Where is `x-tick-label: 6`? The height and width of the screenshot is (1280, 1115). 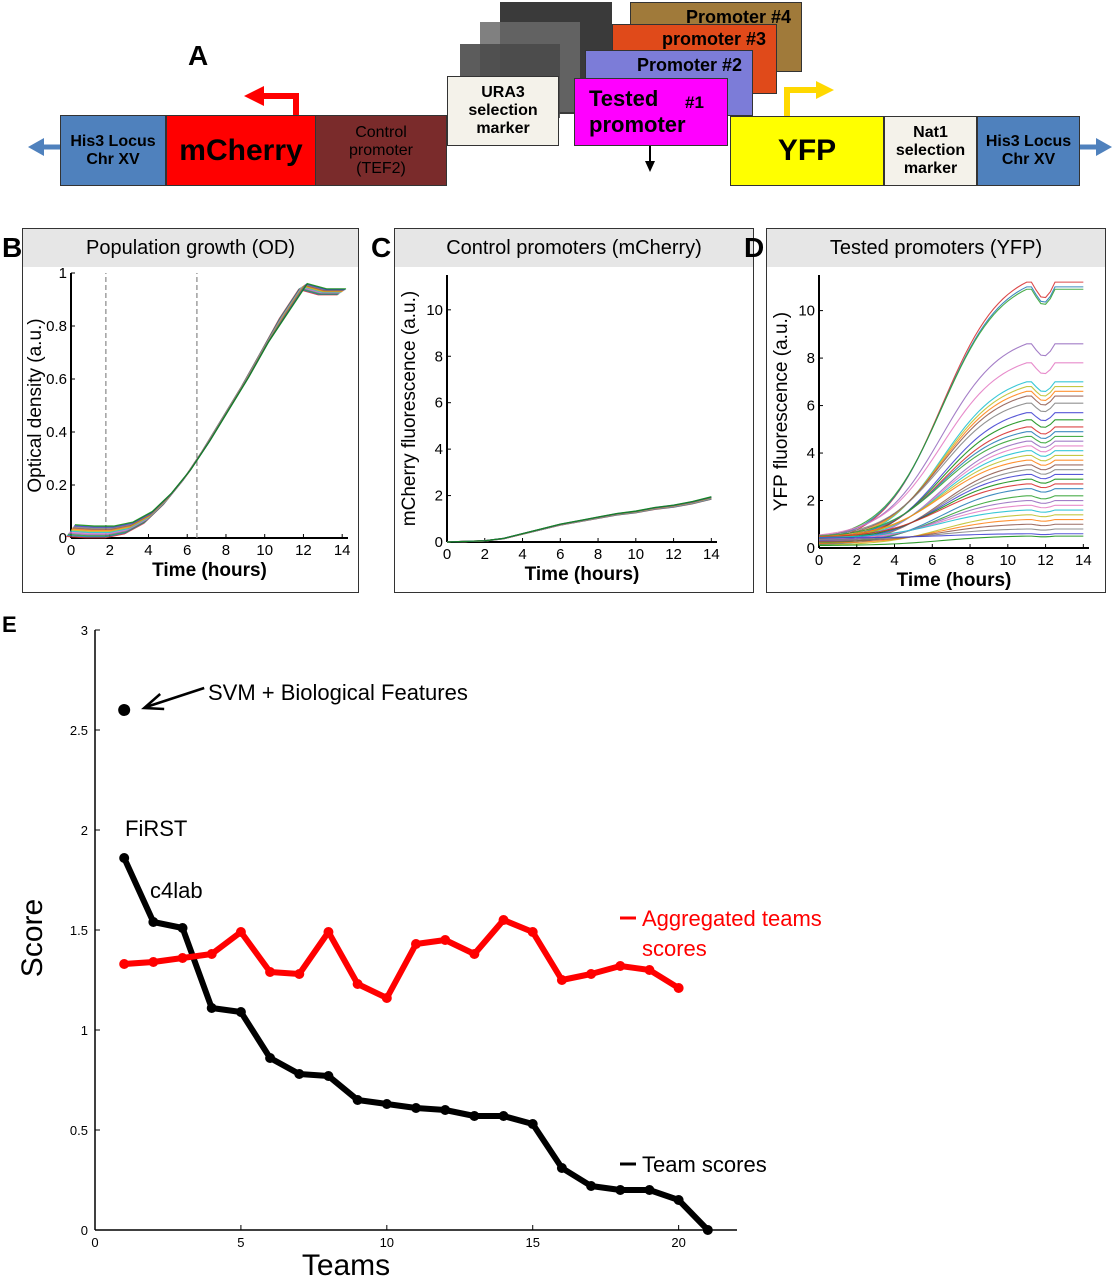 x-tick-label: 6 is located at coordinates (187, 550).